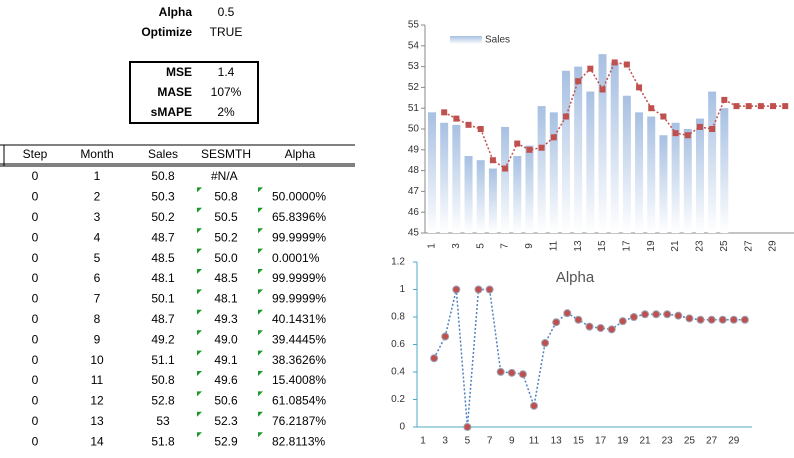 This screenshot has width=794, height=458. I want to click on cell: 4, so click(97, 237).